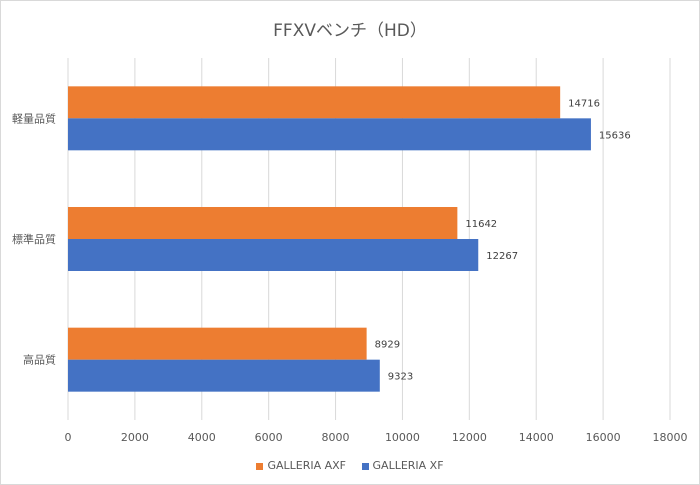 Image resolution: width=700 pixels, height=485 pixels. What do you see at coordinates (202, 437) in the screenshot?
I see `x-tick-label: 4000` at bounding box center [202, 437].